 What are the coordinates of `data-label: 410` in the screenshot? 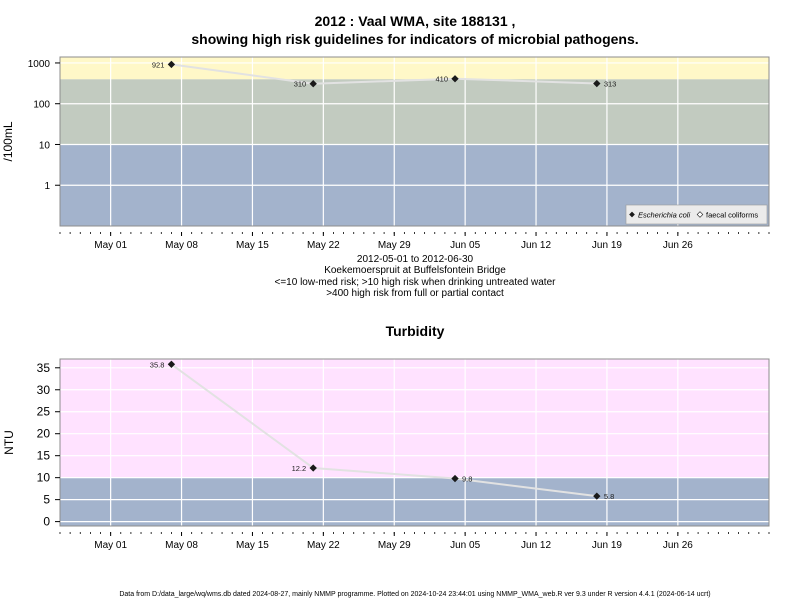 It's located at (441, 79).